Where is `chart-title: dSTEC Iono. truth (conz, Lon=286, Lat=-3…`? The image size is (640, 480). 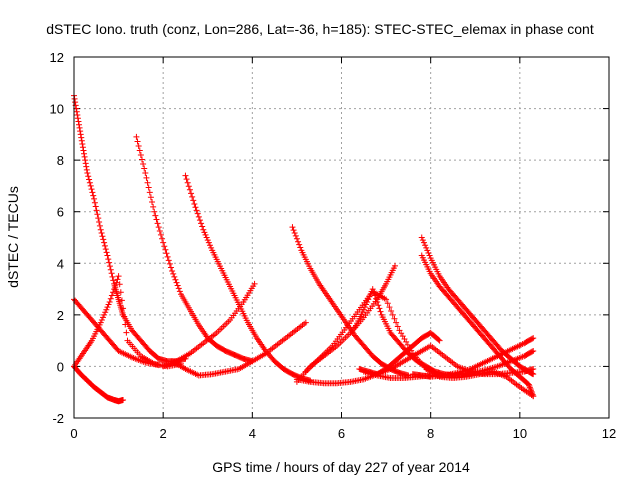 chart-title: dSTEC Iono. truth (conz, Lon=286, Lat=-3… is located at coordinates (320, 29).